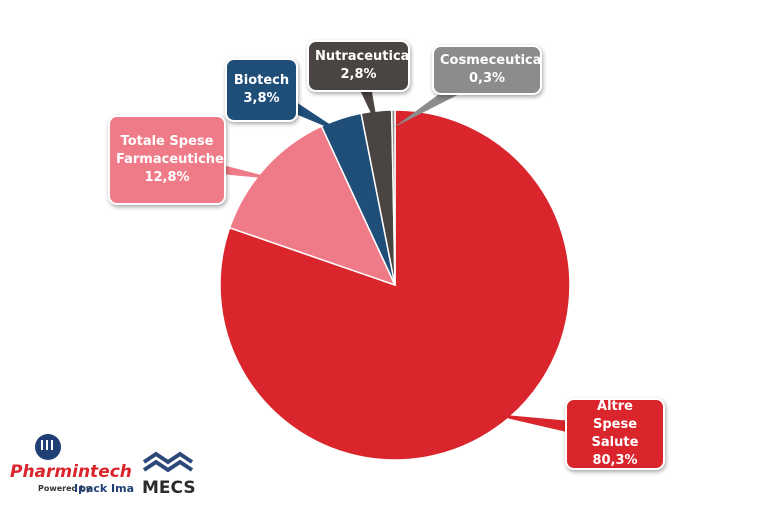 Image resolution: width=770 pixels, height=513 pixels. What do you see at coordinates (167, 177) in the screenshot?
I see `label-value: 12,8%` at bounding box center [167, 177].